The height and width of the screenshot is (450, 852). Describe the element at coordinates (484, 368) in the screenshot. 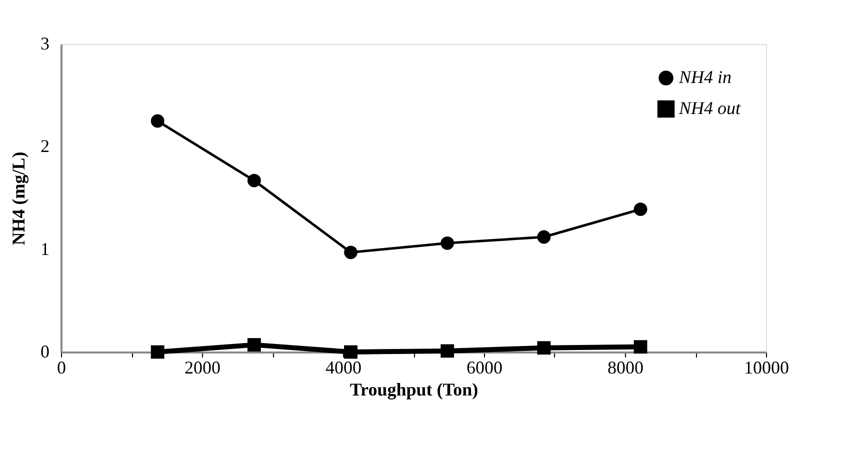

I see `x-tick-label: 6000` at that location.